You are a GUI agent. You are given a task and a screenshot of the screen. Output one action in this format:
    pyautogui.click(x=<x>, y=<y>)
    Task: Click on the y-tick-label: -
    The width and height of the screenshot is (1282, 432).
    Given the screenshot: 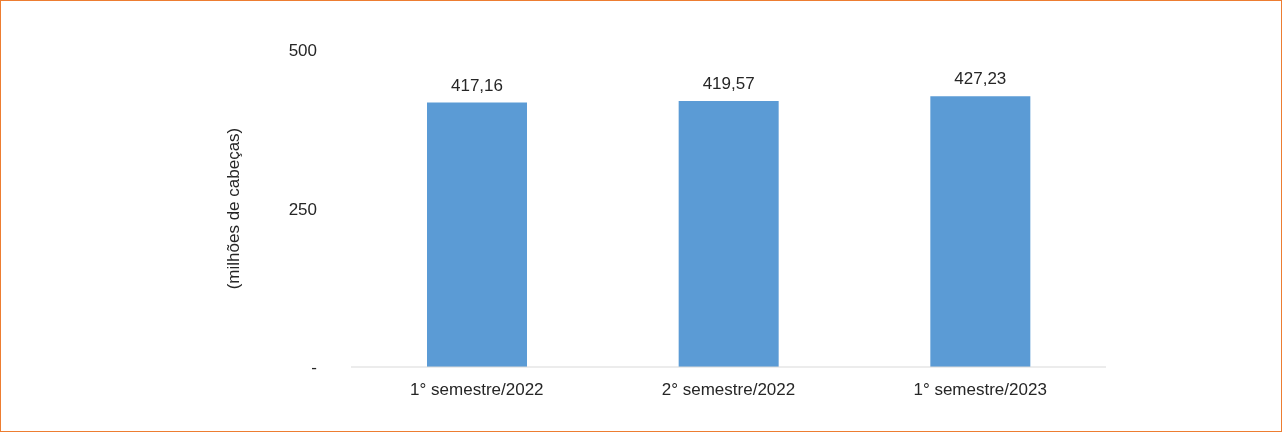 What is the action you would take?
    pyautogui.click(x=314, y=368)
    